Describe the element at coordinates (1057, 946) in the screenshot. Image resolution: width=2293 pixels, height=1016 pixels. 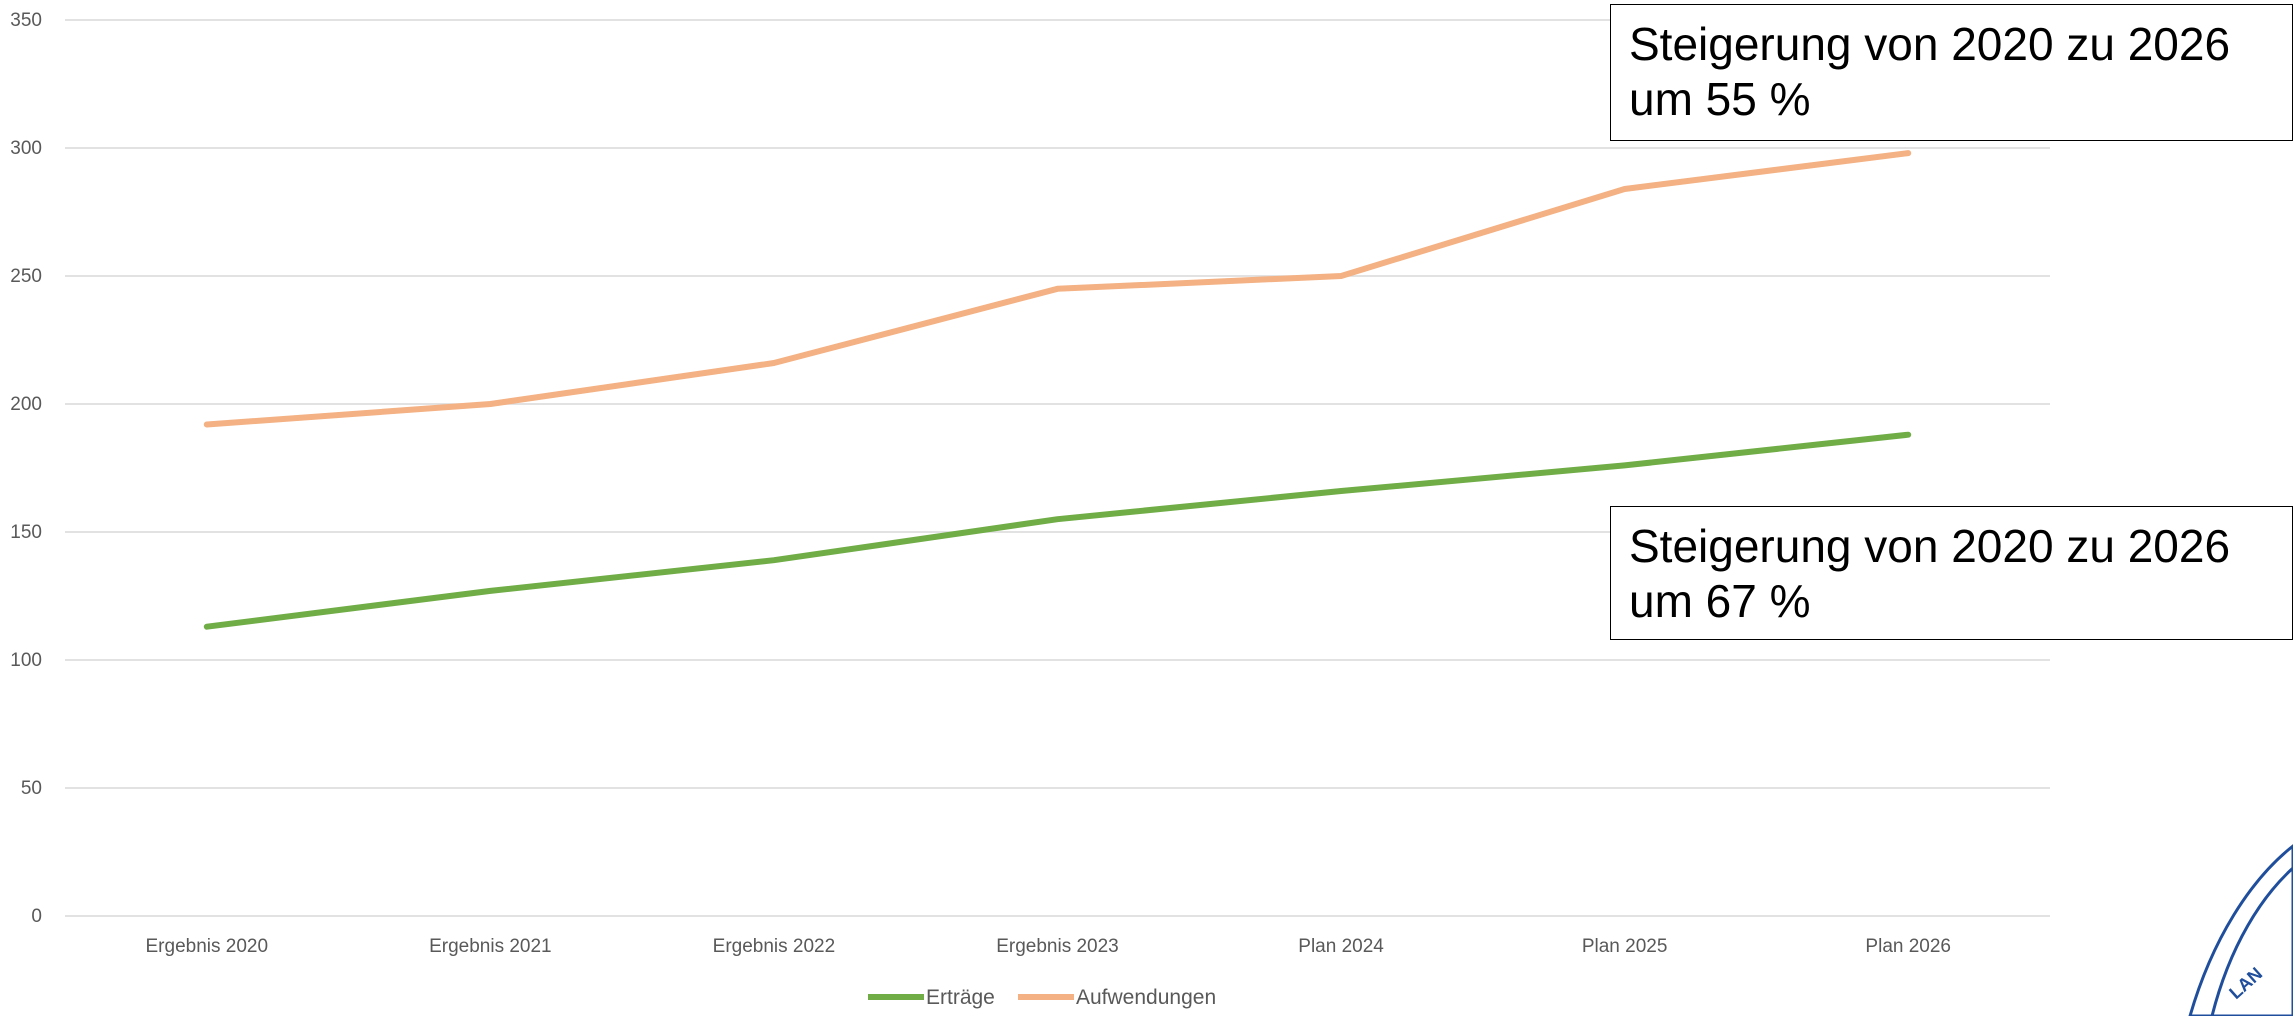
I see `x-tick-label: Ergebnis 2023` at that location.